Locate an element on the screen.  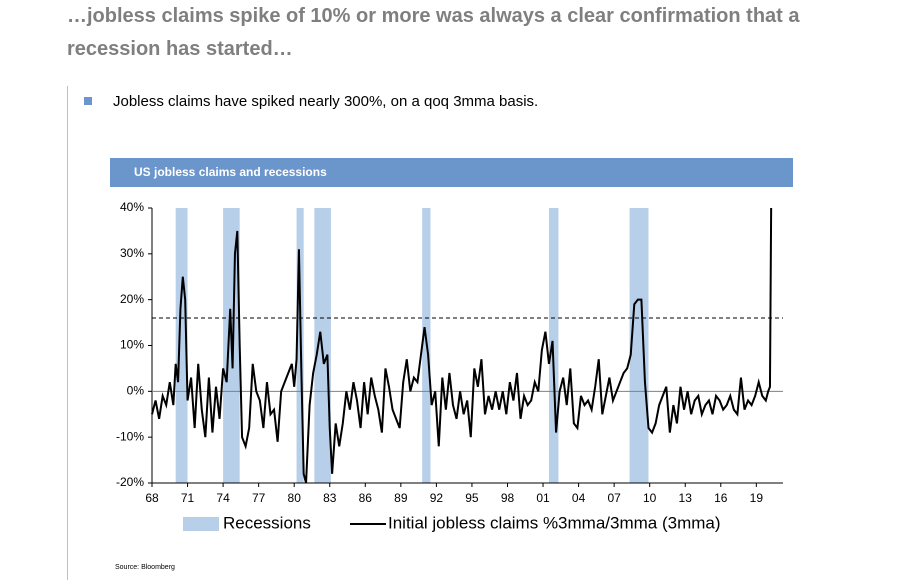
x-tick-label: 74 is located at coordinates (223, 498).